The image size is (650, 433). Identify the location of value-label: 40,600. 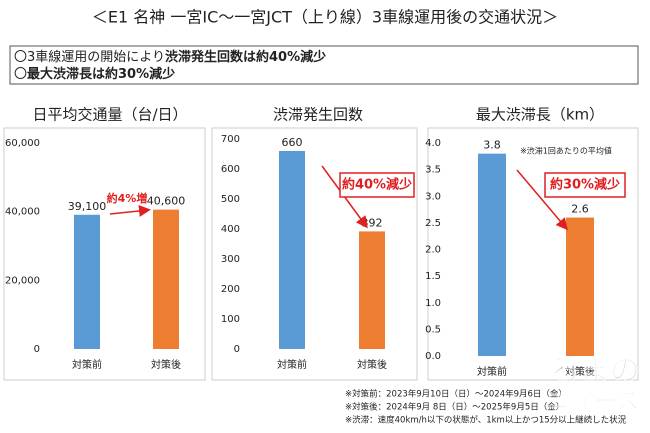
(166, 201).